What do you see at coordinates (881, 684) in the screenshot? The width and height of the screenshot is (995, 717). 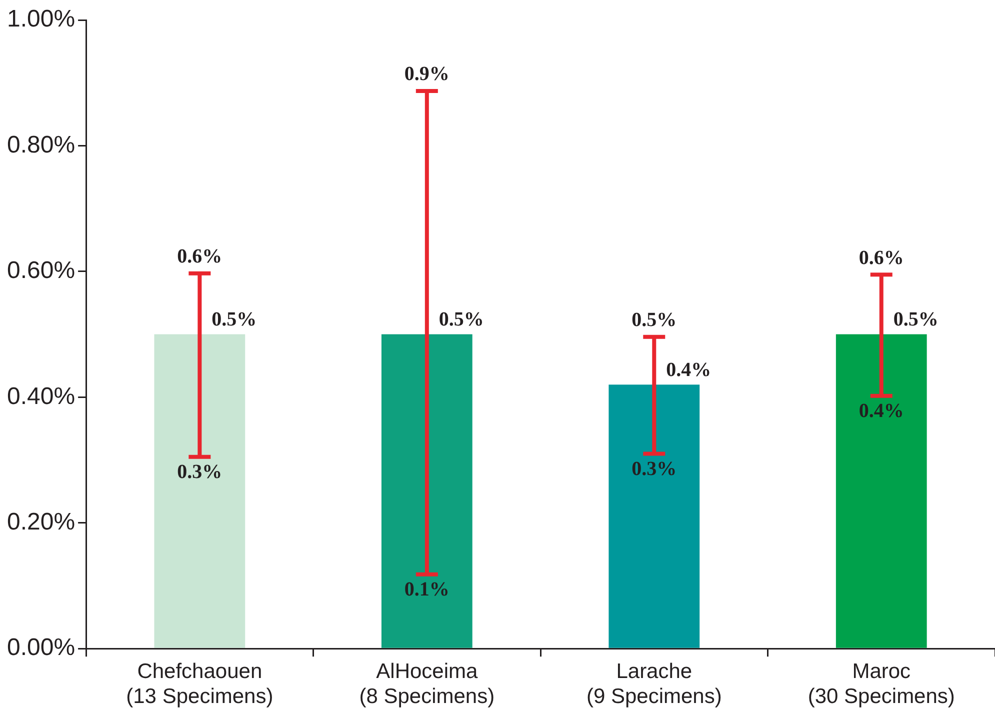 I see `x-tick-label: Maroc (30 Specimens)` at bounding box center [881, 684].